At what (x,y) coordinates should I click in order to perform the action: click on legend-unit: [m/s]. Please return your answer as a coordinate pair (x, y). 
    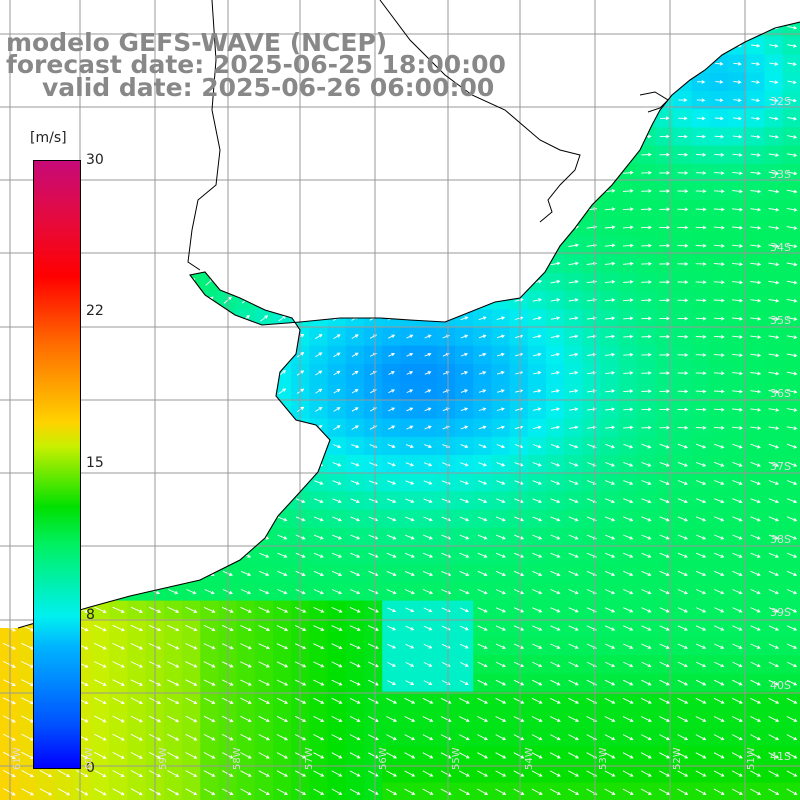
    Looking at the image, I should click on (48, 138).